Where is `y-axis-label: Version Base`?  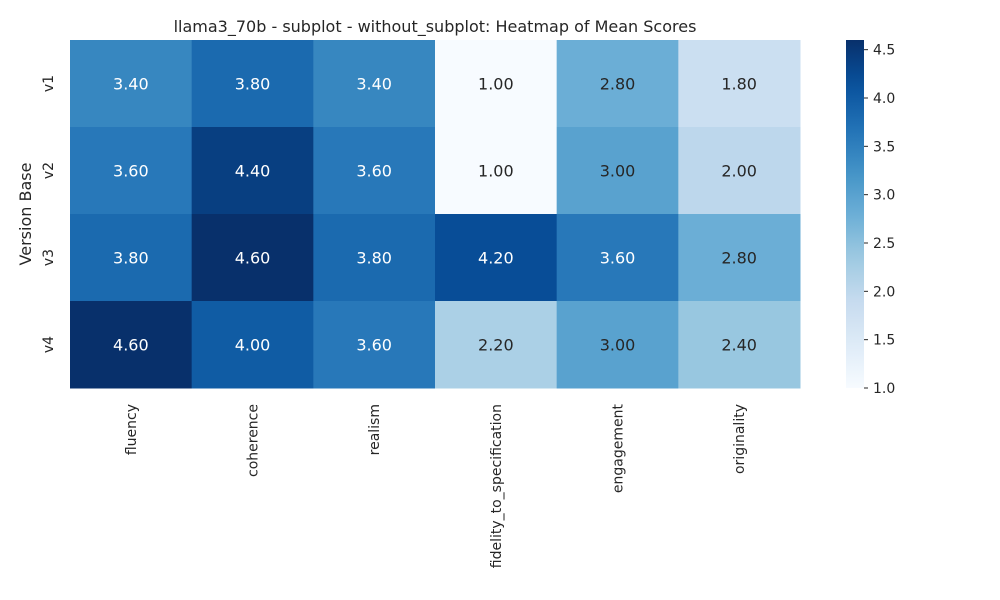
y-axis-label: Version Base is located at coordinates (25, 214).